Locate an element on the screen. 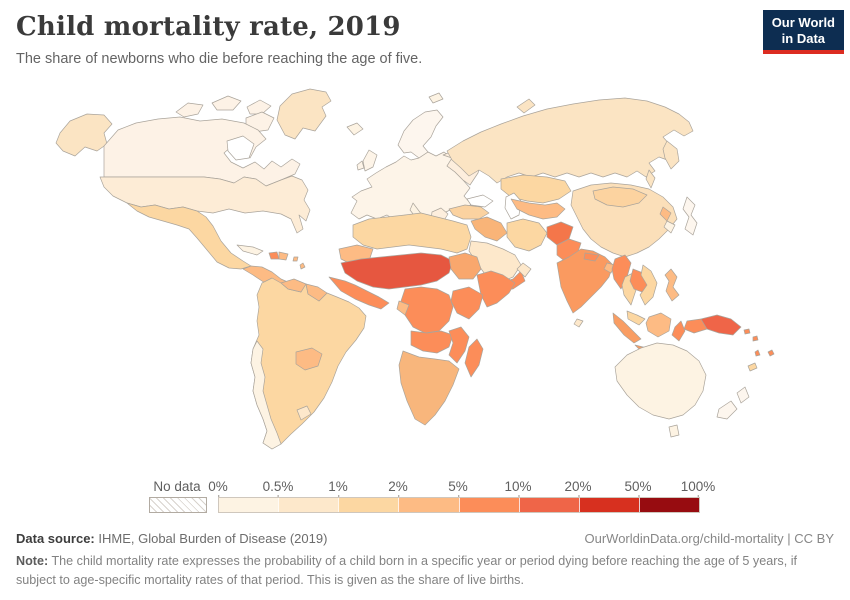 This screenshot has height=600, width=850. region-oman is located at coordinates (524, 270).